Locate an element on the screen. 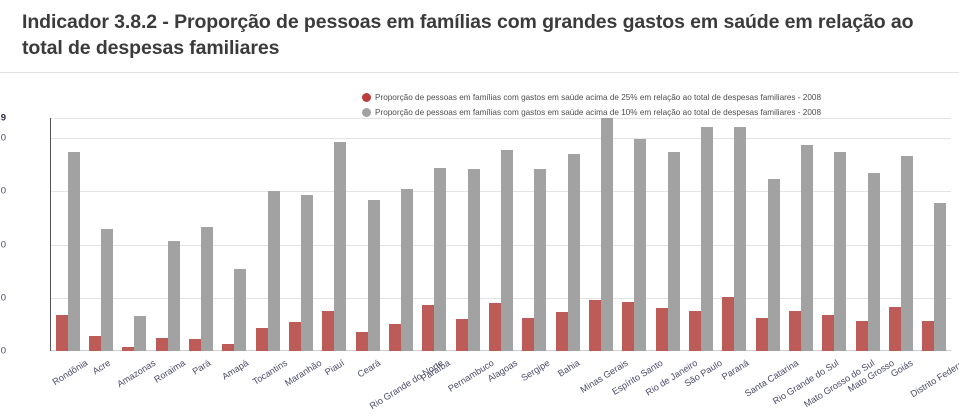 This screenshot has width=959, height=417. x-axis-tick-label: Alagoas is located at coordinates (502, 370).